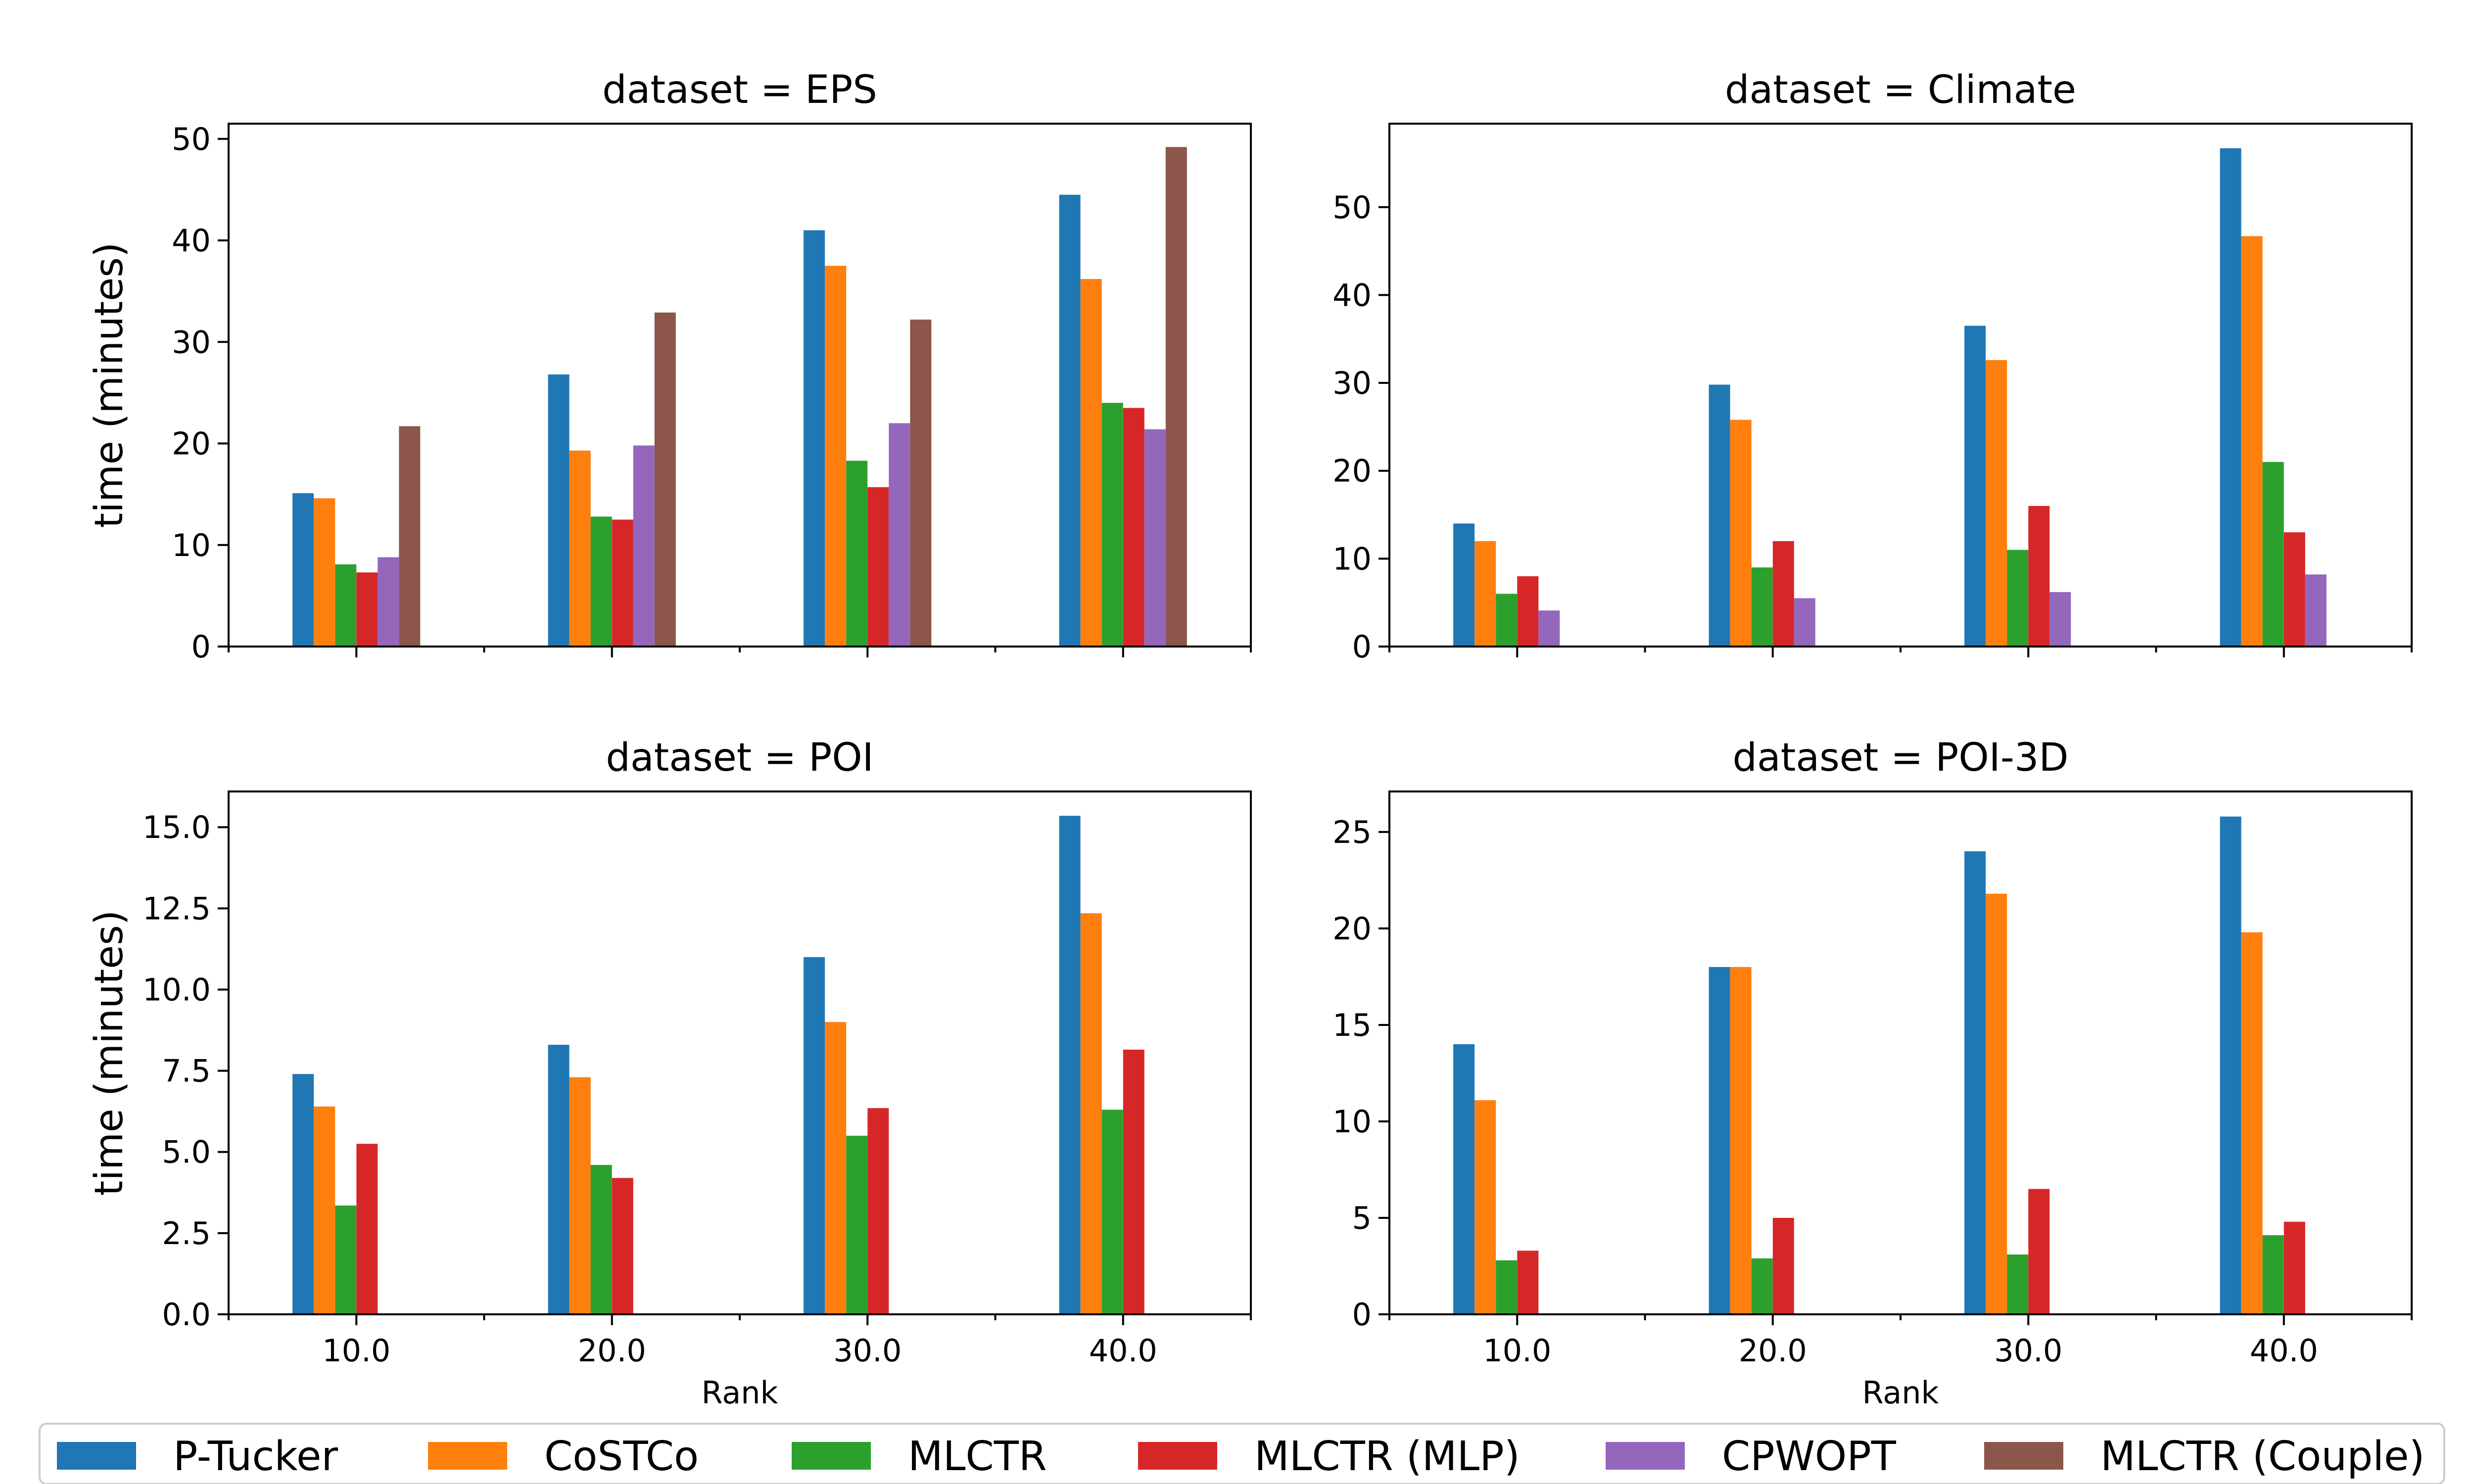 Image resolution: width=2474 pixels, height=1484 pixels. What do you see at coordinates (621, 1456) in the screenshot?
I see `legend-label: CoSTCo` at bounding box center [621, 1456].